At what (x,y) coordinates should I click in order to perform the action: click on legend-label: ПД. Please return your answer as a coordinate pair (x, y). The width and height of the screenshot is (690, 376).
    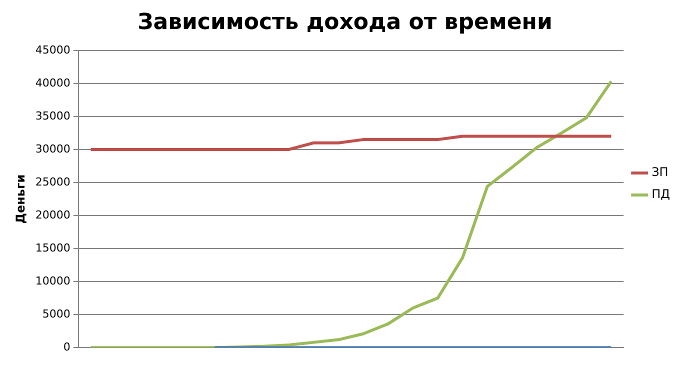
    Looking at the image, I should click on (661, 194).